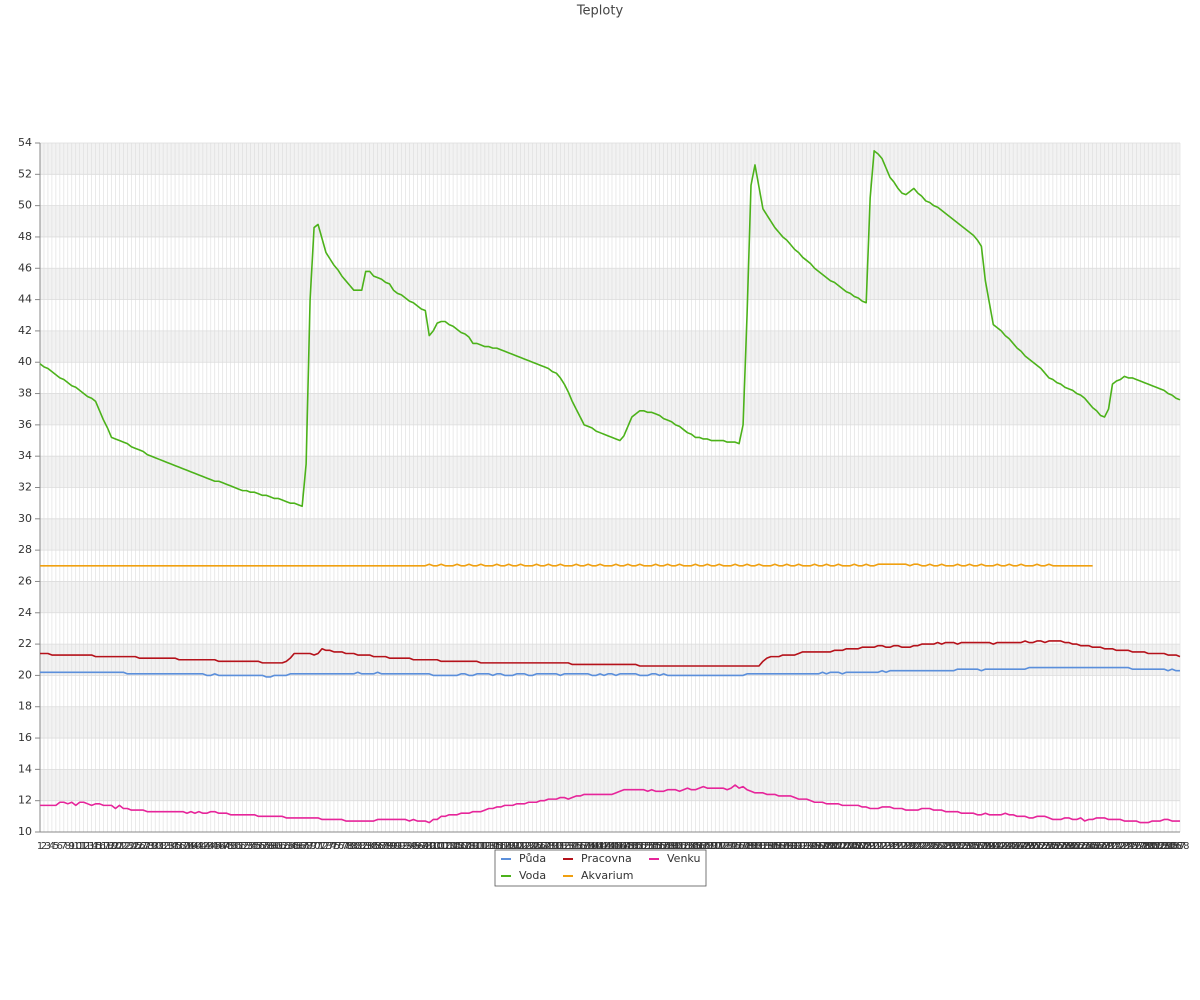 The height and width of the screenshot is (1000, 1200). Describe the element at coordinates (830, 846) in the screenshot. I see `x-tick-label: 200` at that location.